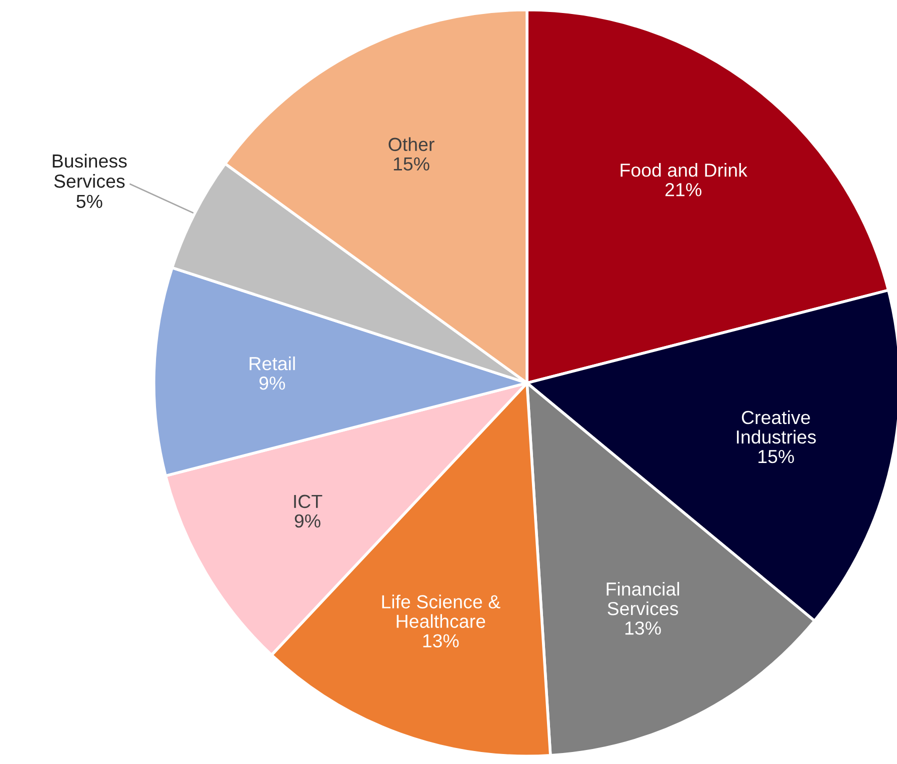 The width and height of the screenshot is (897, 764). What do you see at coordinates (684, 170) in the screenshot?
I see `slice-label: Food and Drink` at bounding box center [684, 170].